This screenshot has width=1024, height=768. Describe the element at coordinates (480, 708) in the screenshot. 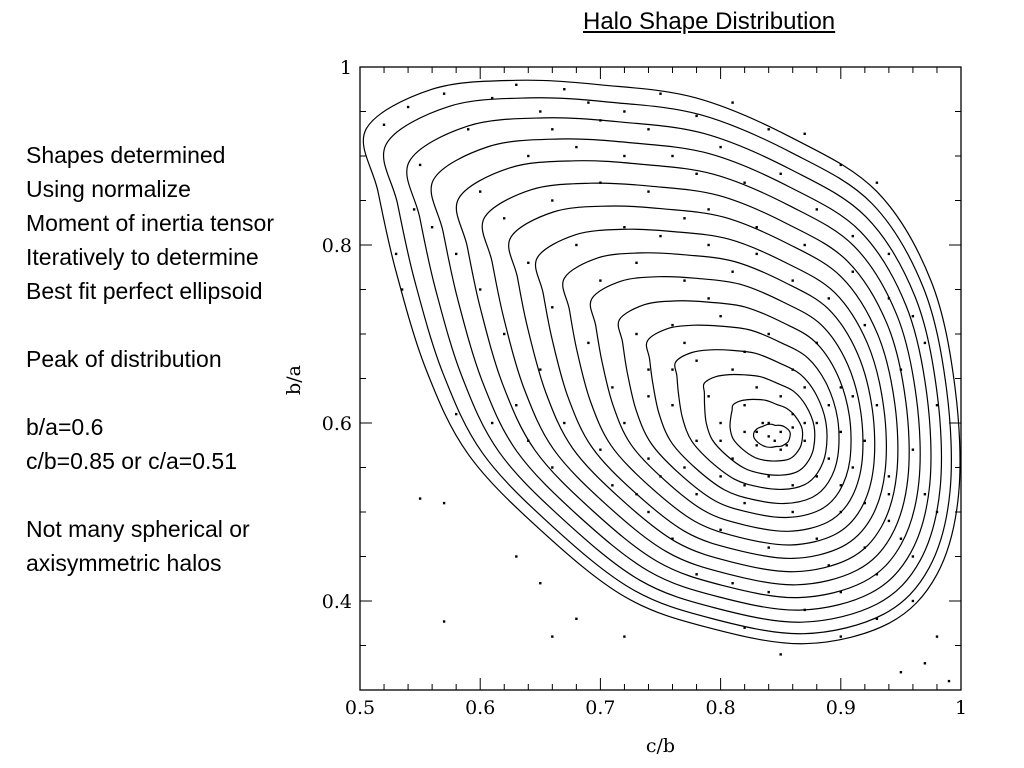

I see `x-tick-label: 0.6` at that location.